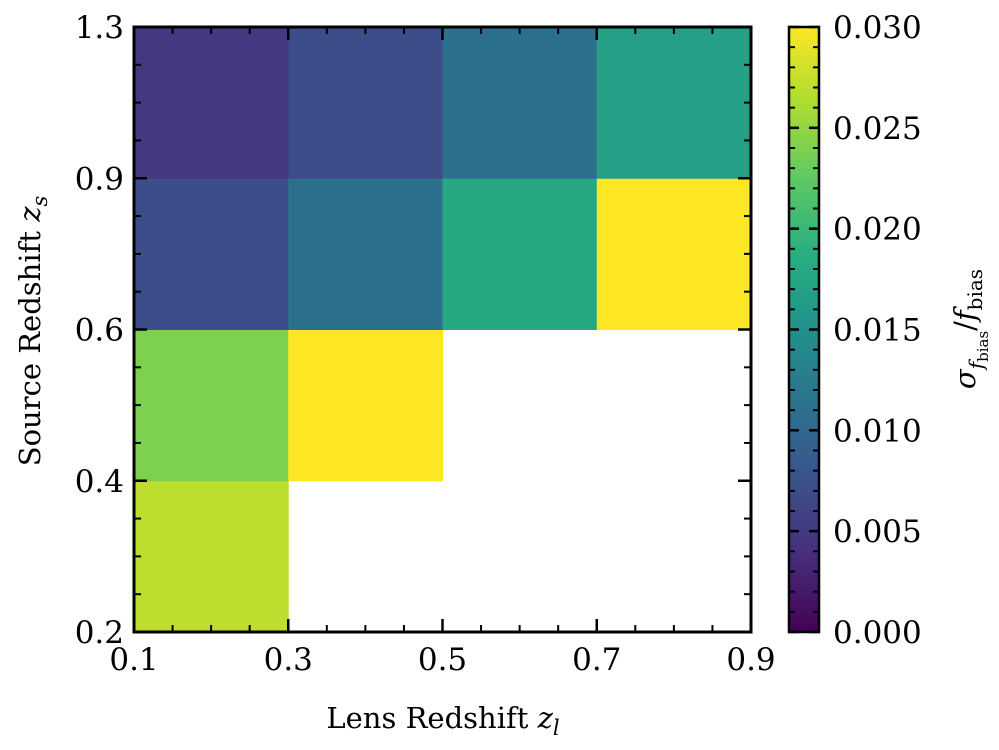 This screenshot has width=999, height=750. What do you see at coordinates (133, 660) in the screenshot?
I see `x-tick-label: 0.1` at bounding box center [133, 660].